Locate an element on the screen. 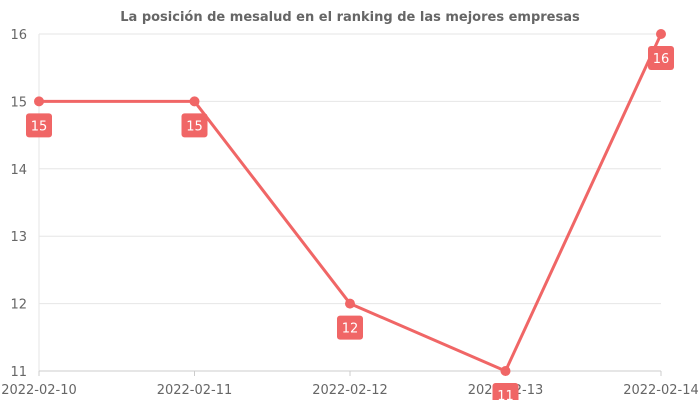  y-tick-label: 11 is located at coordinates (18, 372).